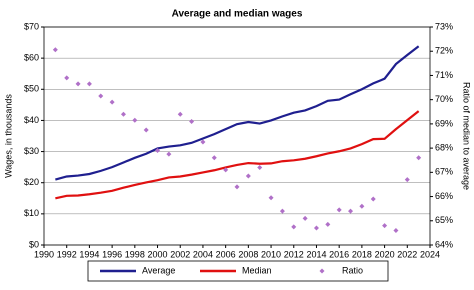 Image resolution: width=474 pixels, height=290 pixels. What do you see at coordinates (444, 220) in the screenshot?
I see `y2-tick-label: 65%` at bounding box center [444, 220].